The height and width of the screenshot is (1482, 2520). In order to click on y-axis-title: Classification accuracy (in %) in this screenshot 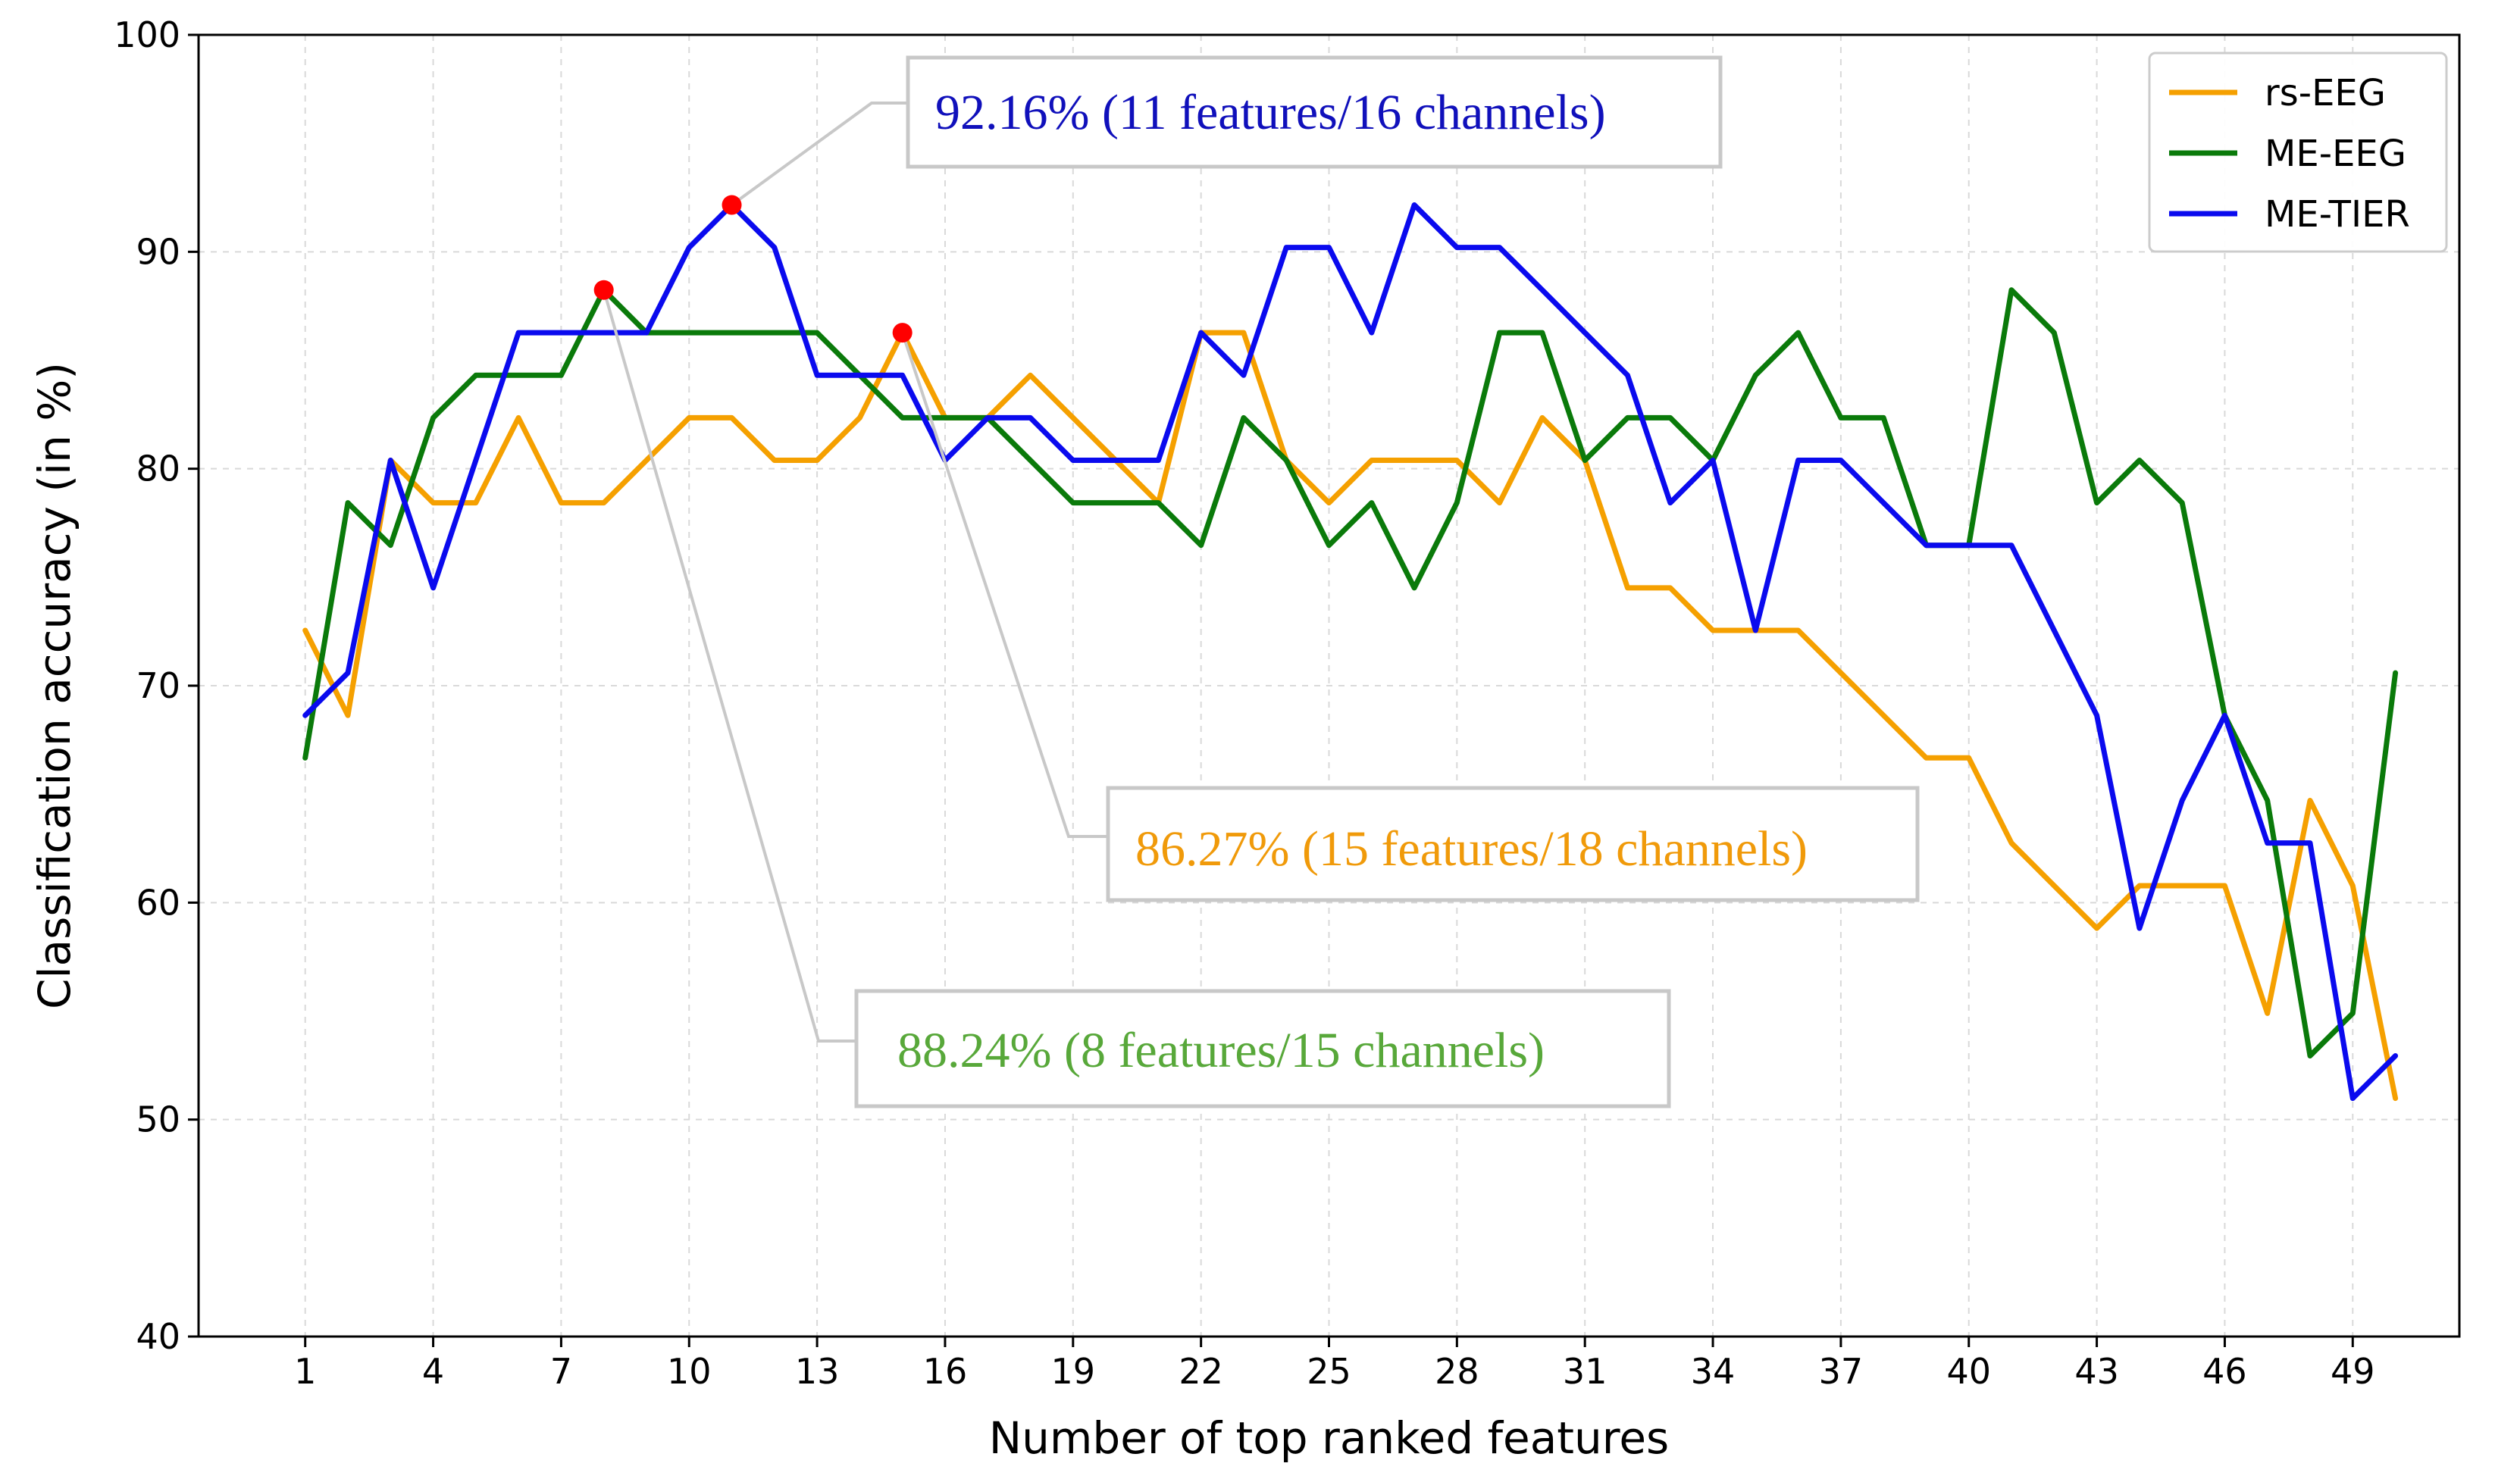, I will do `click(54, 685)`.